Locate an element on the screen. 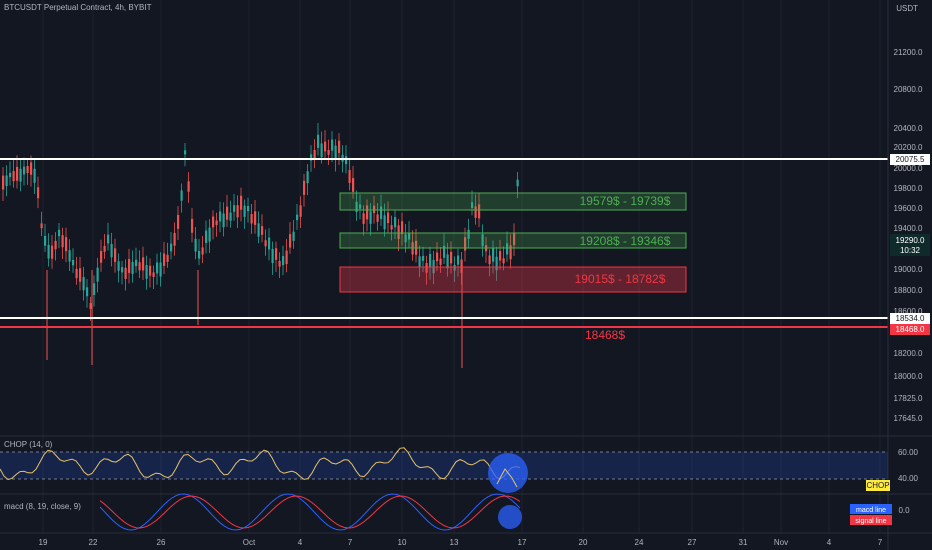 This screenshot has width=932, height=550. price-tick: 18800.0 is located at coordinates (908, 290).